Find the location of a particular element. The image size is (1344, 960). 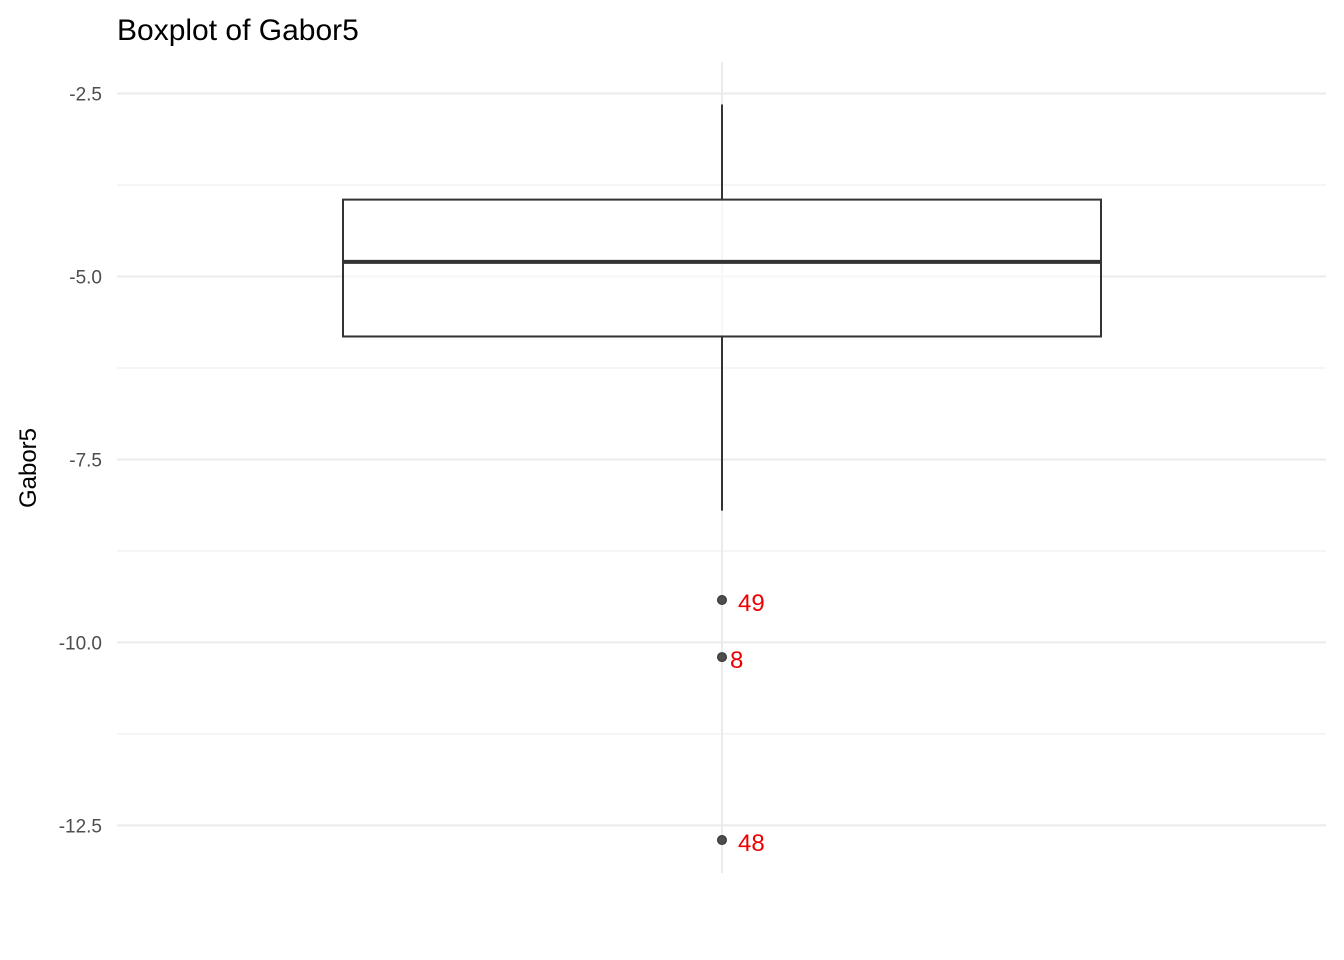

y-axis-label: Gabor5 is located at coordinates (28, 468).